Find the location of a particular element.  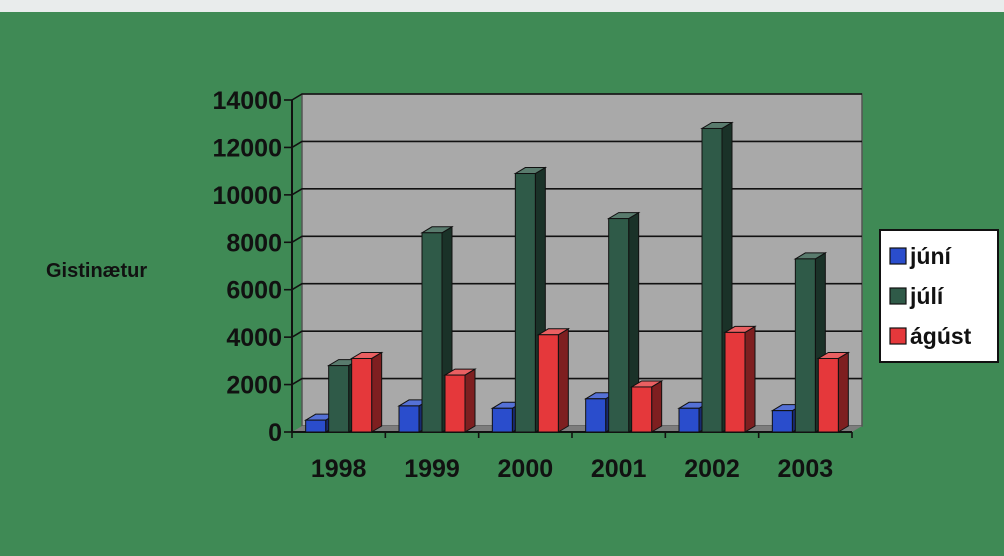

legend-item: júlí is located at coordinates (917, 296).